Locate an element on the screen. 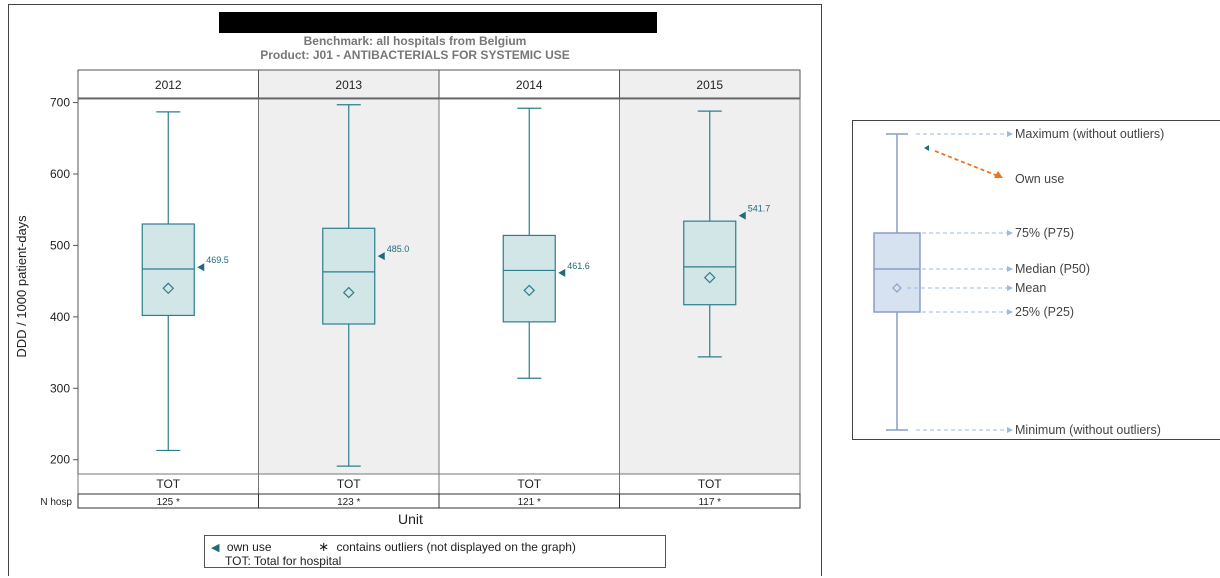 The width and height of the screenshot is (1220, 578). own-use-arrow-head is located at coordinates (998, 174).